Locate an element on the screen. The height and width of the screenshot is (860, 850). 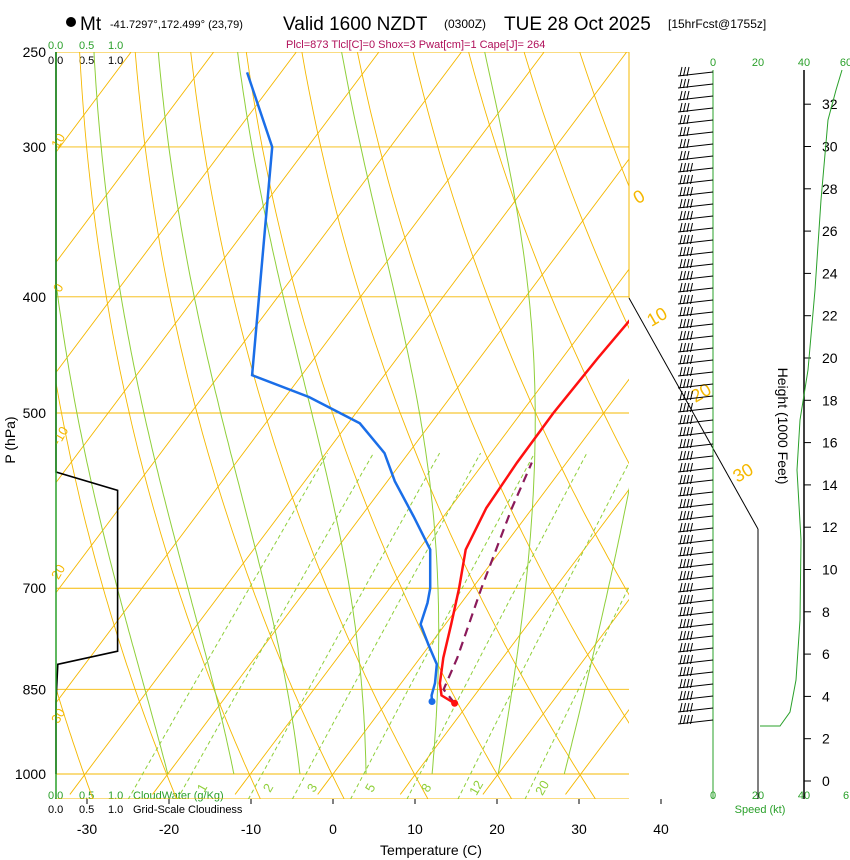
surface-dewpoint-marker is located at coordinates (432, 701).